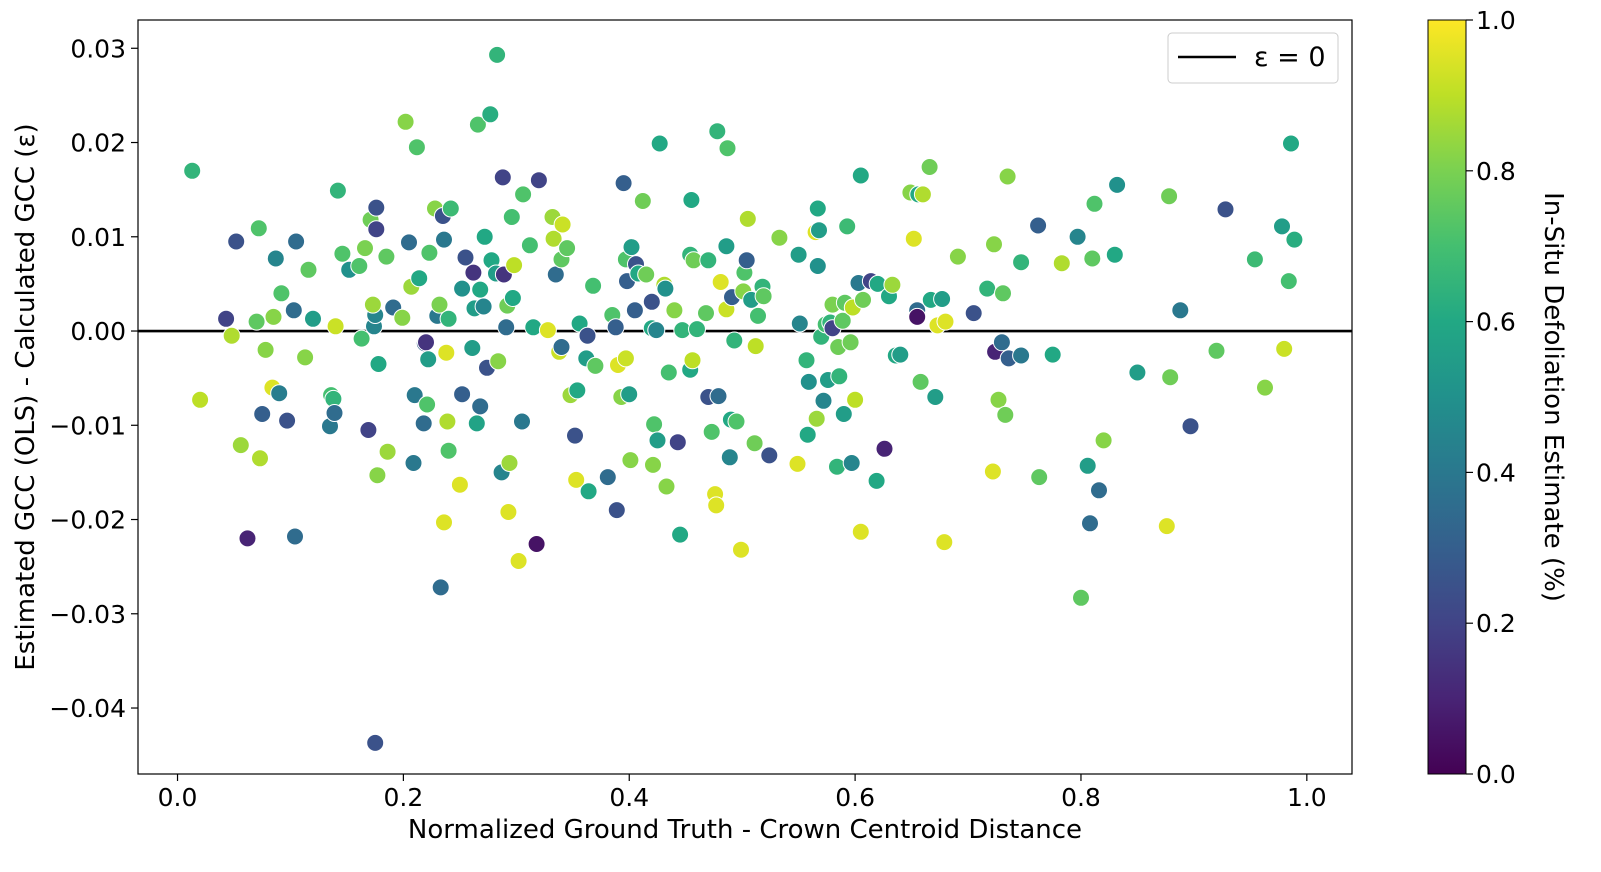 The height and width of the screenshot is (872, 1601). I want to click on x-tick-label-2: 0.4, so click(629, 797).